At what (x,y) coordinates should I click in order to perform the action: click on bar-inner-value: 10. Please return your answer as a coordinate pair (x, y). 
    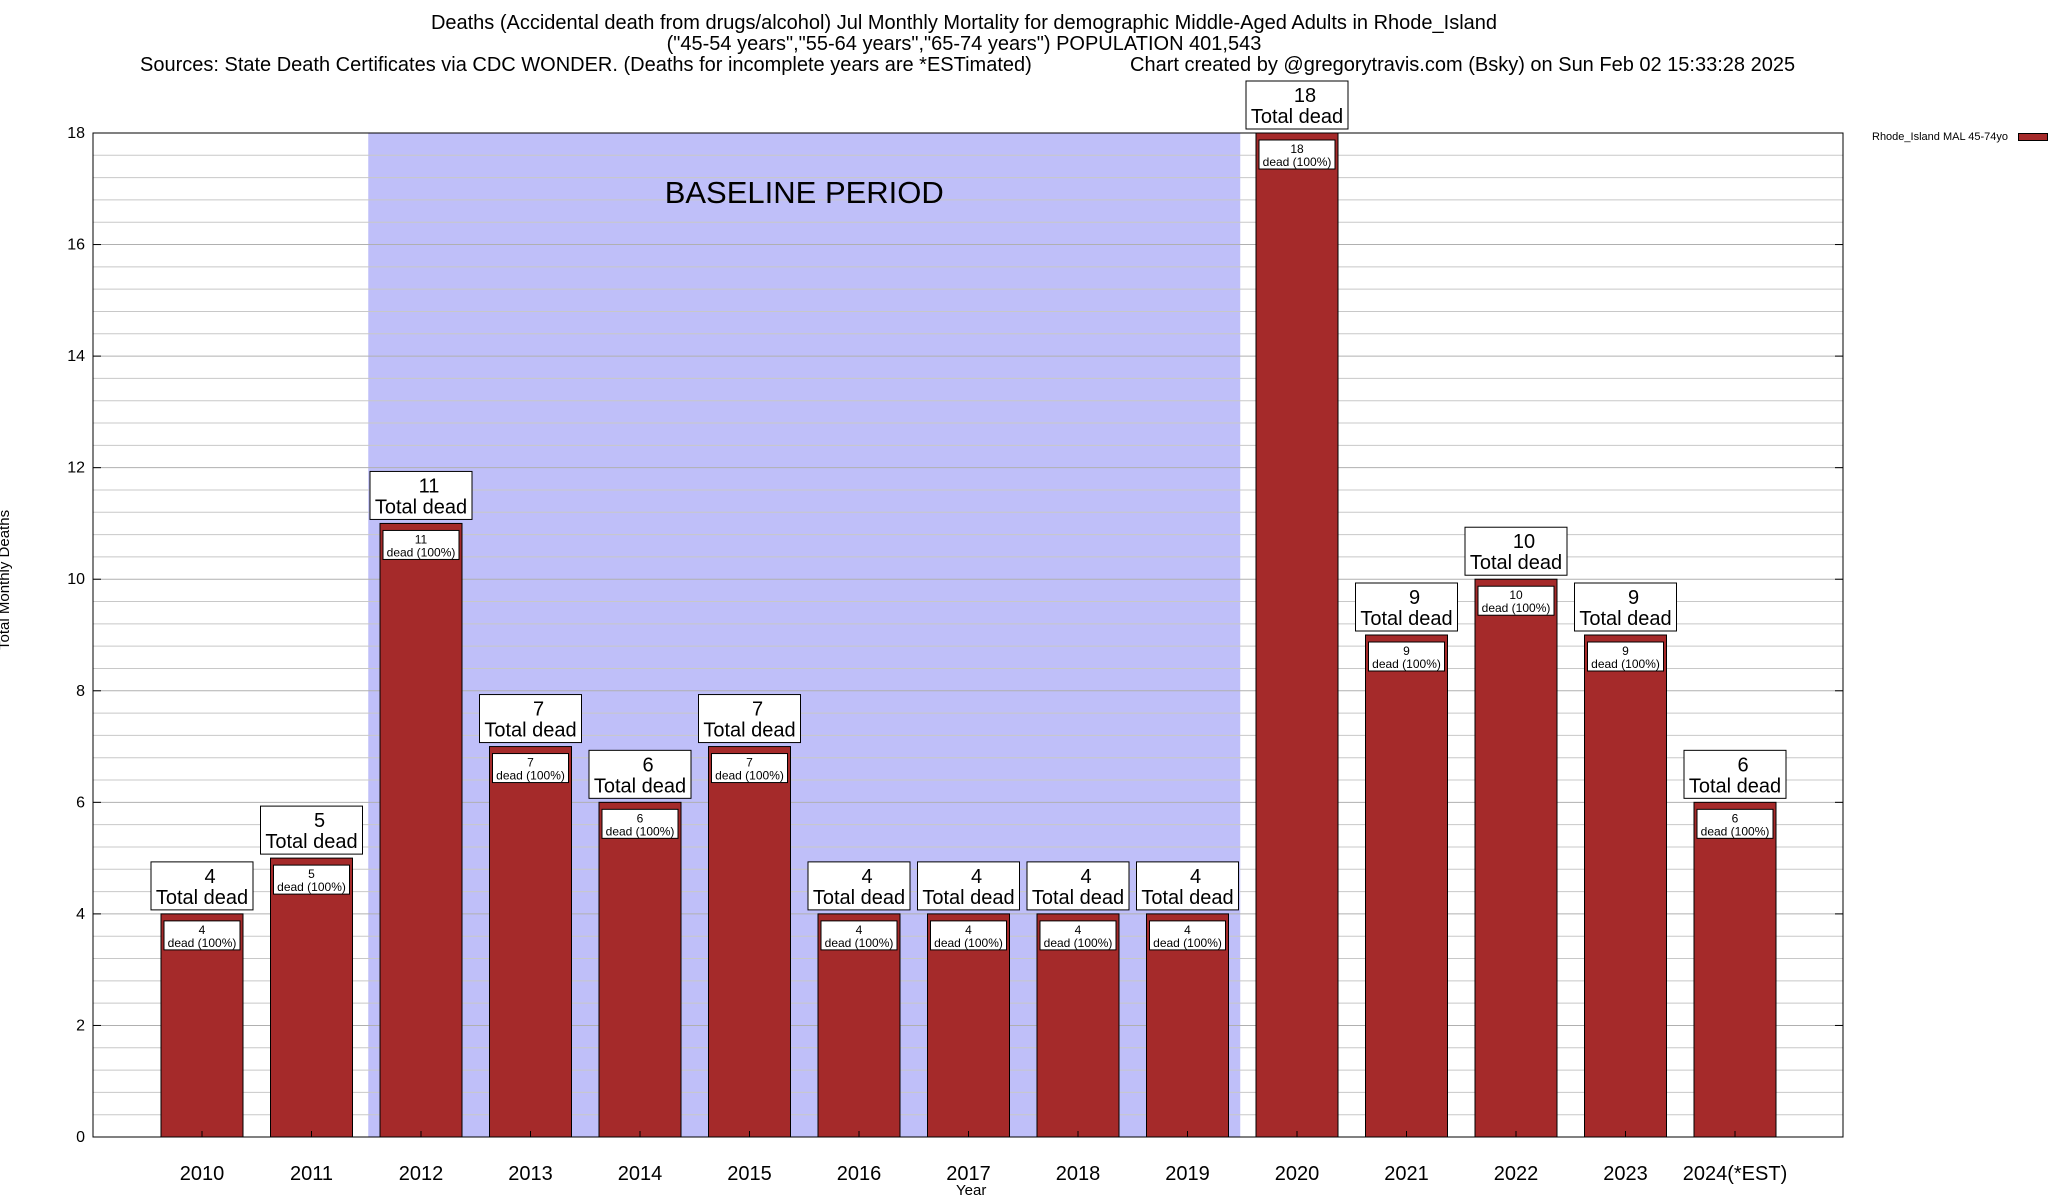
    Looking at the image, I should click on (1516, 595).